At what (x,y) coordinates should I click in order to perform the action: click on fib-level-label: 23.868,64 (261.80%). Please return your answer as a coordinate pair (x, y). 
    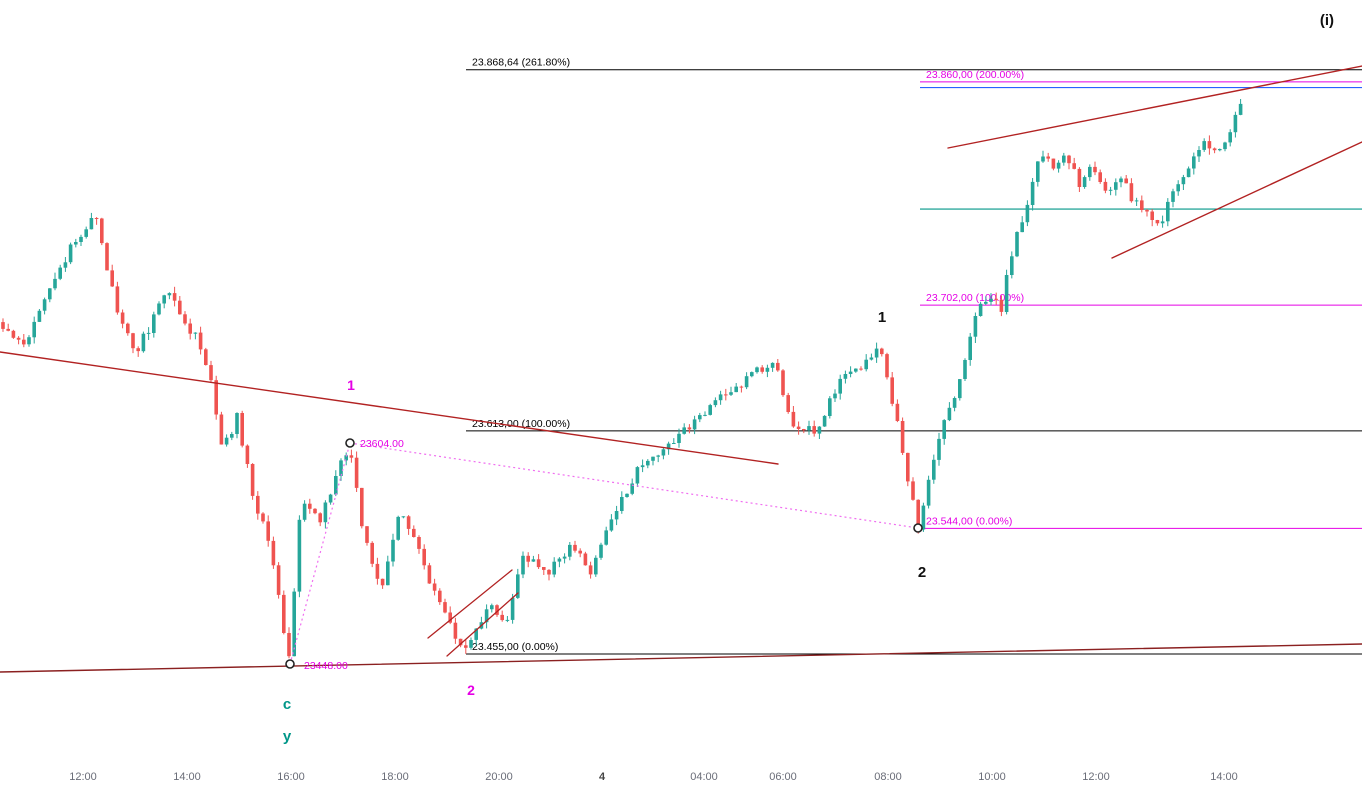
    Looking at the image, I should click on (521, 63).